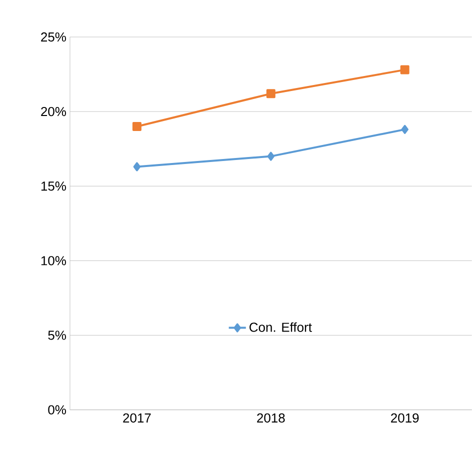 This screenshot has height=459, width=472. Describe the element at coordinates (137, 418) in the screenshot. I see `x-tick-label: 2017` at that location.